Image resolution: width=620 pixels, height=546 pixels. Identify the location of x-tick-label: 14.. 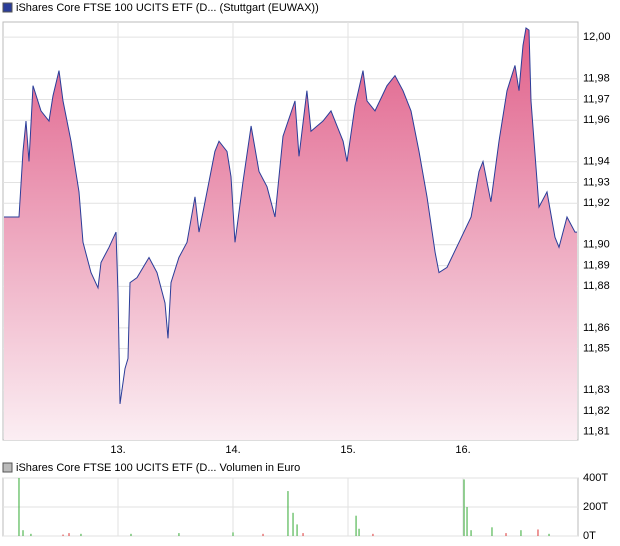
(232, 450).